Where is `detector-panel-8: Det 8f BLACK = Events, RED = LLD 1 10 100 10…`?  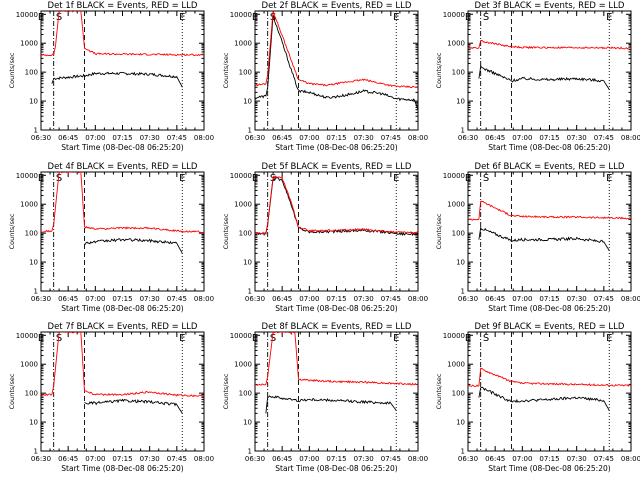 detector-panel-8: Det 8f BLACK = Events, RED = LLD 1 10 100 10… is located at coordinates (325, 397).